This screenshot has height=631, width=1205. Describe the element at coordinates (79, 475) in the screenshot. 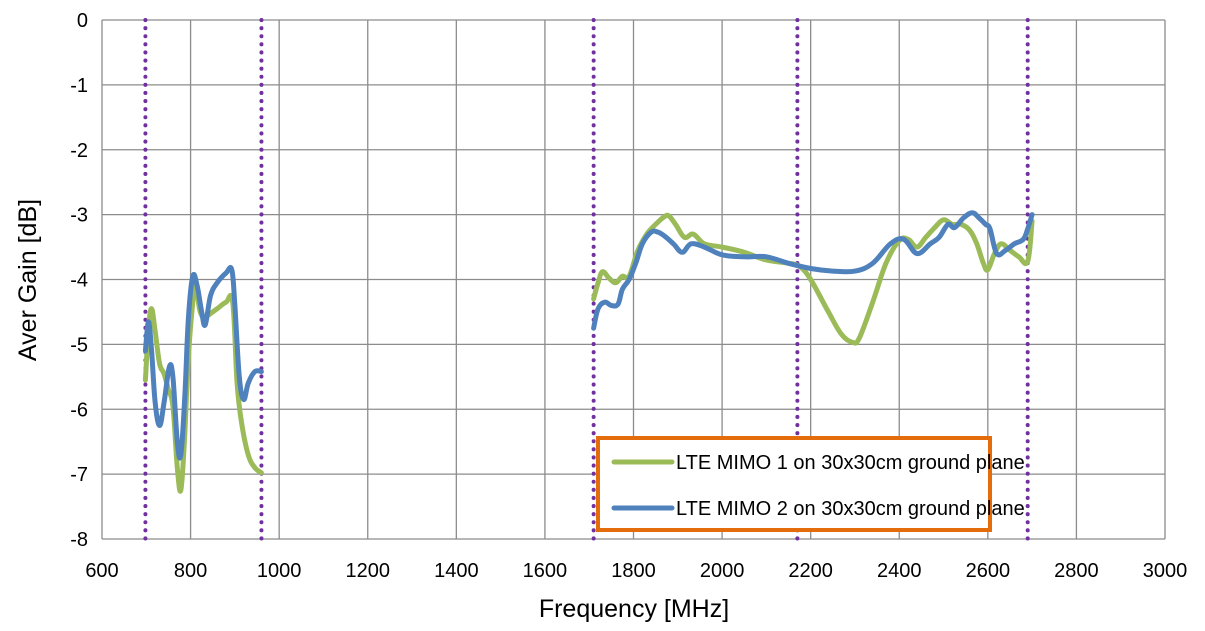

I see `y-tick-label: -7` at that location.